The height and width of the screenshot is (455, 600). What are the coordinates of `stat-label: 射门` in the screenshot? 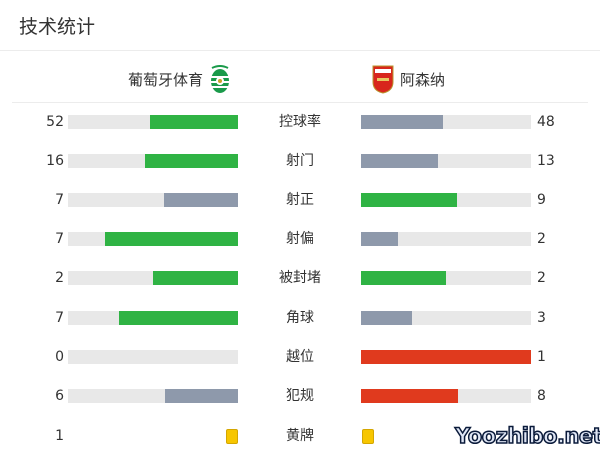 It's located at (300, 161).